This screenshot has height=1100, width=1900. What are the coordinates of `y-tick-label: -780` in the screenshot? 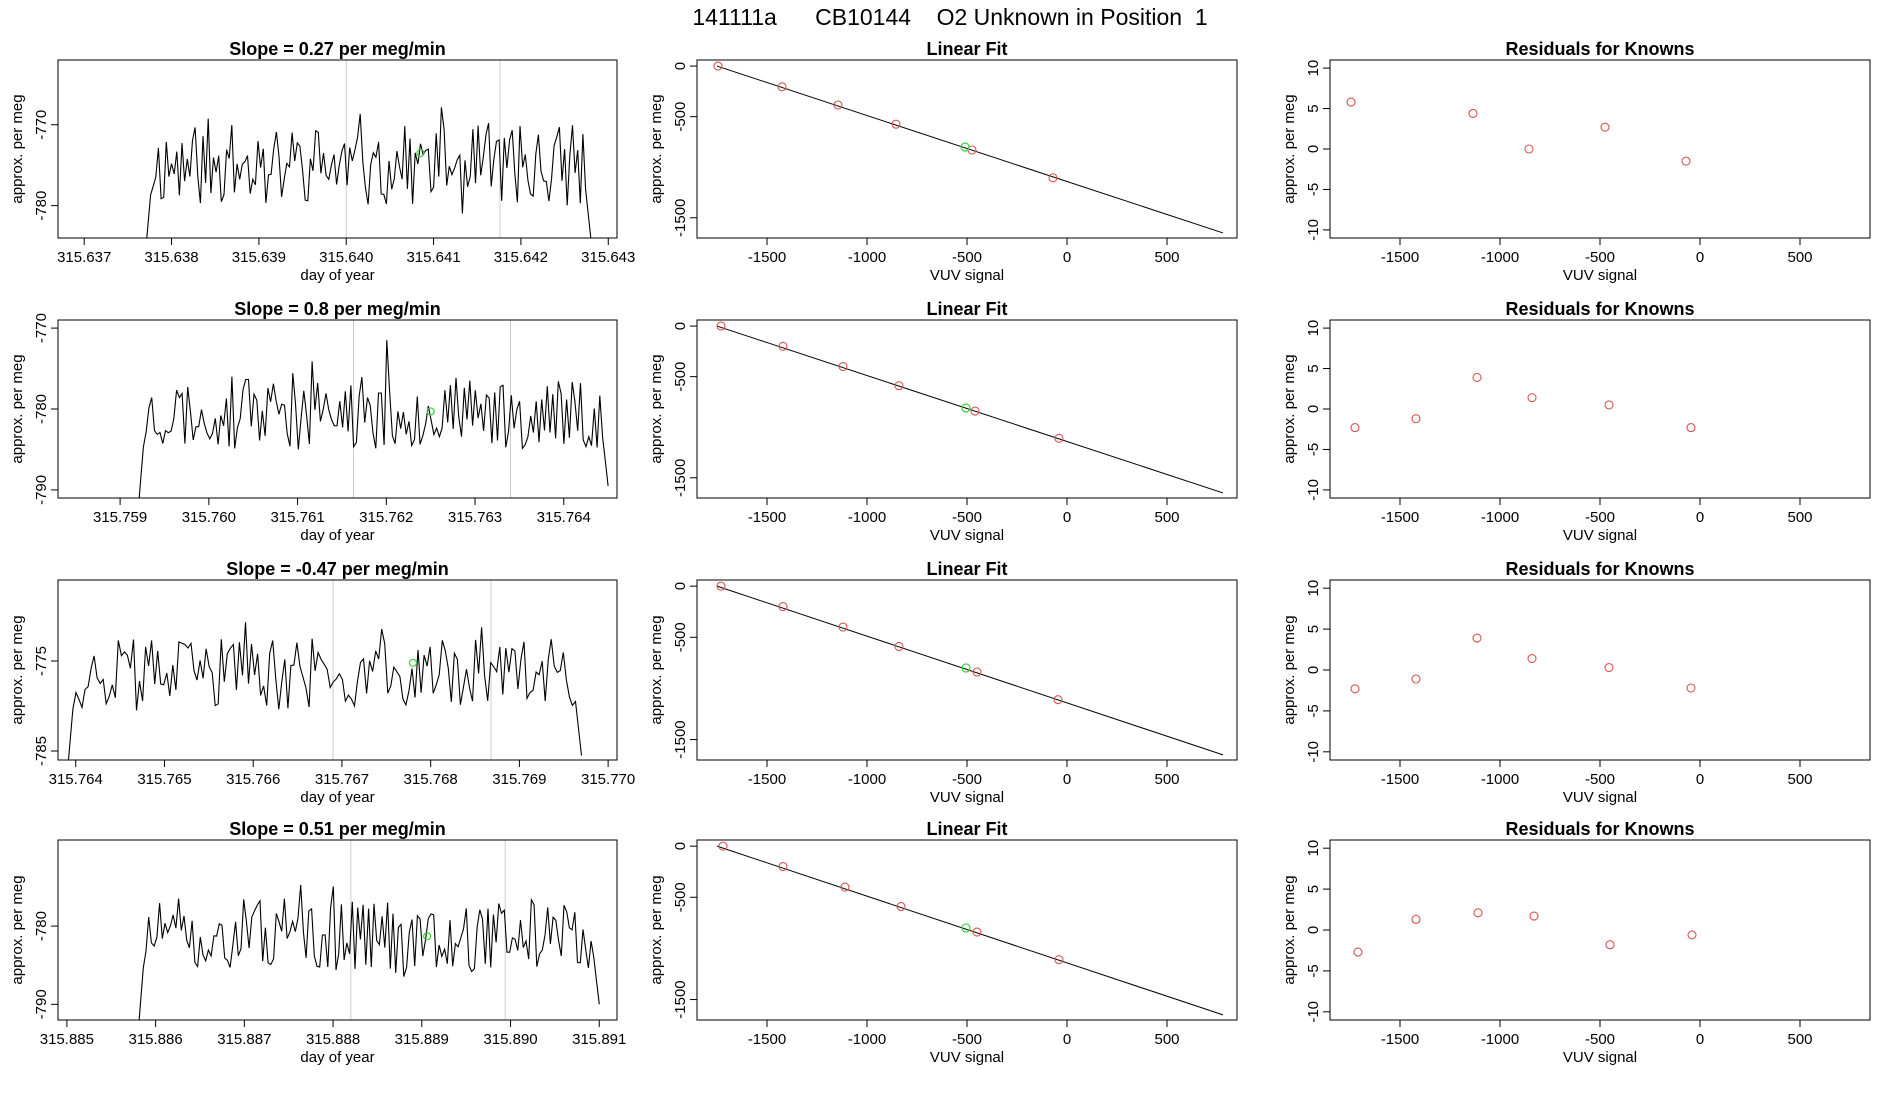 It's located at (41, 206).